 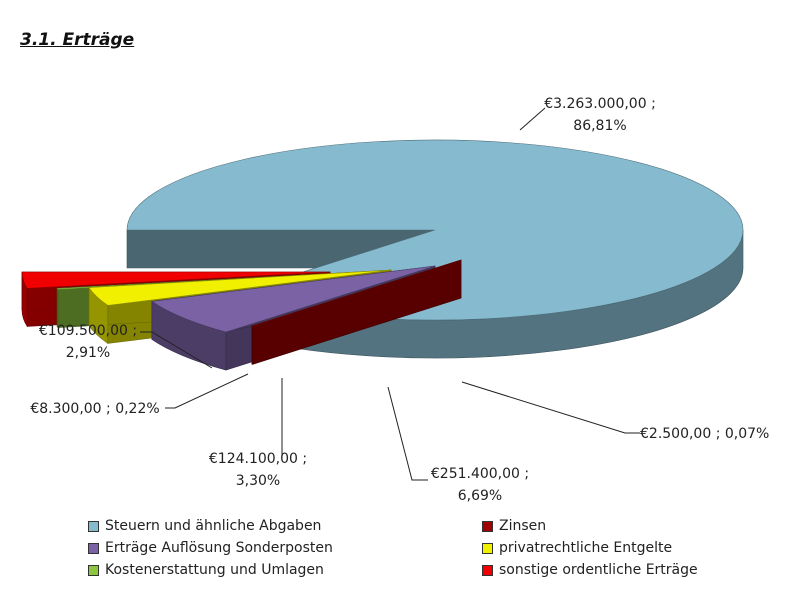 What do you see at coordinates (94, 409) in the screenshot?
I see `data-label: €8.300,00 ; 0,22%` at bounding box center [94, 409].